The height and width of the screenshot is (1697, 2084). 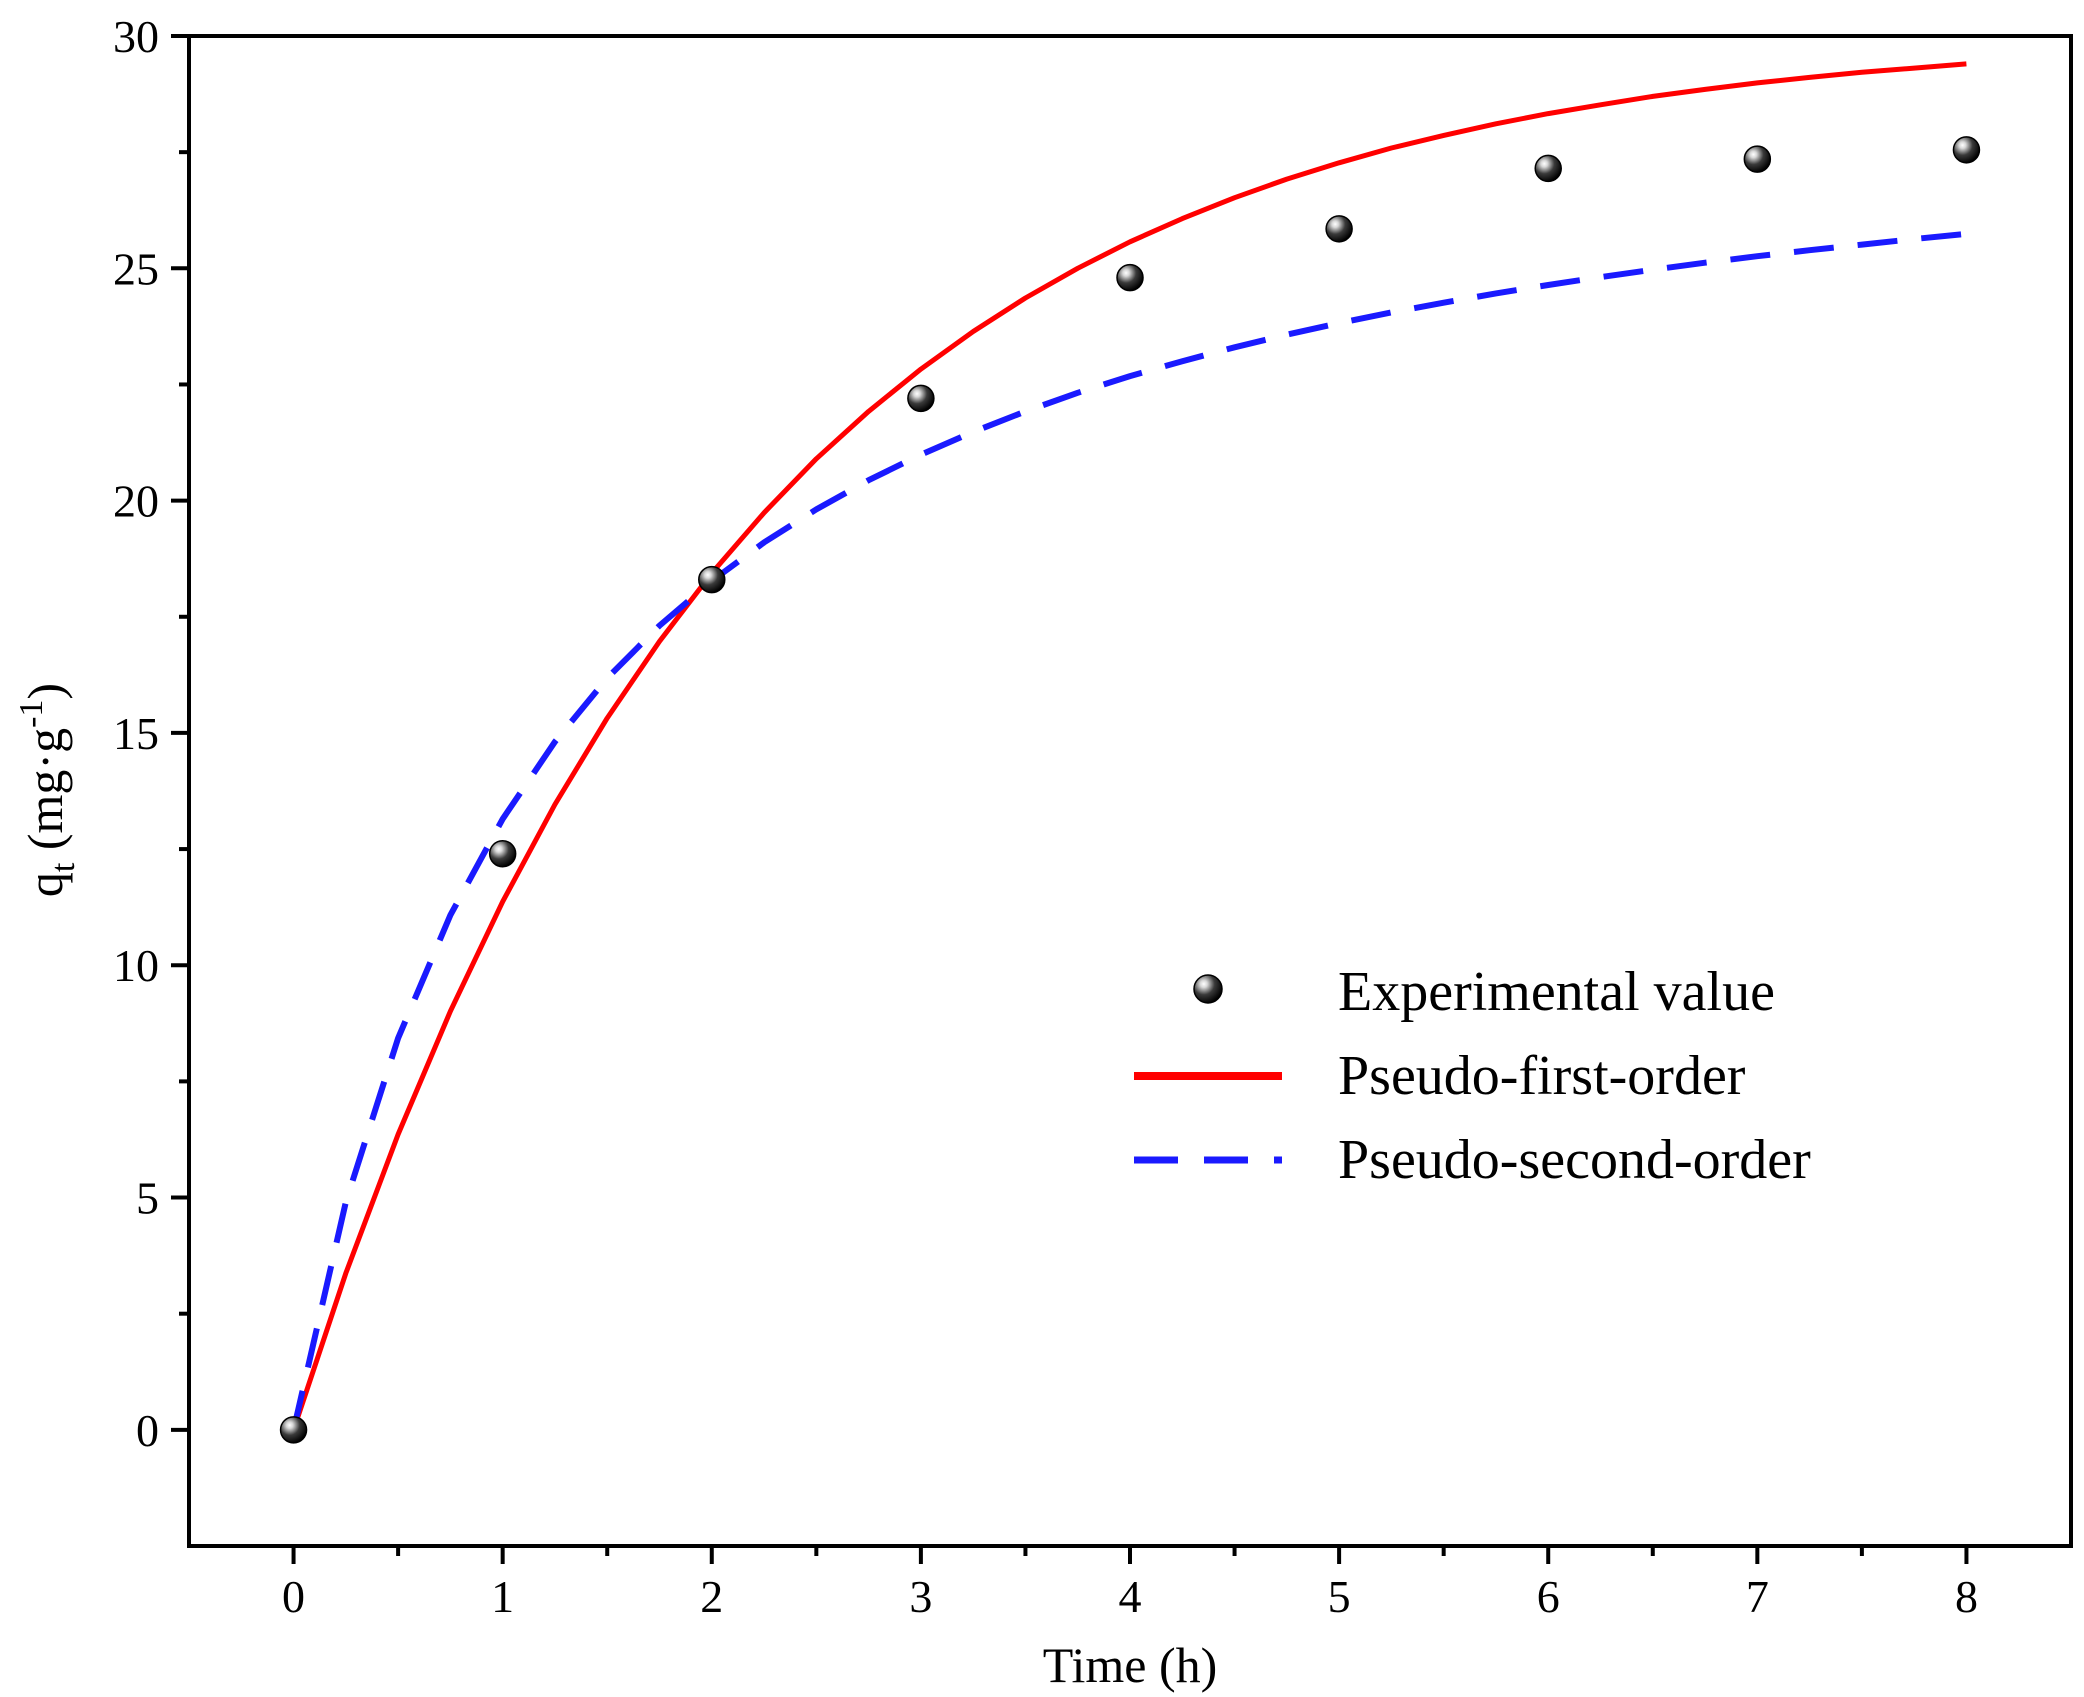 I want to click on y-axis-ticks, so click(x=180, y=733).